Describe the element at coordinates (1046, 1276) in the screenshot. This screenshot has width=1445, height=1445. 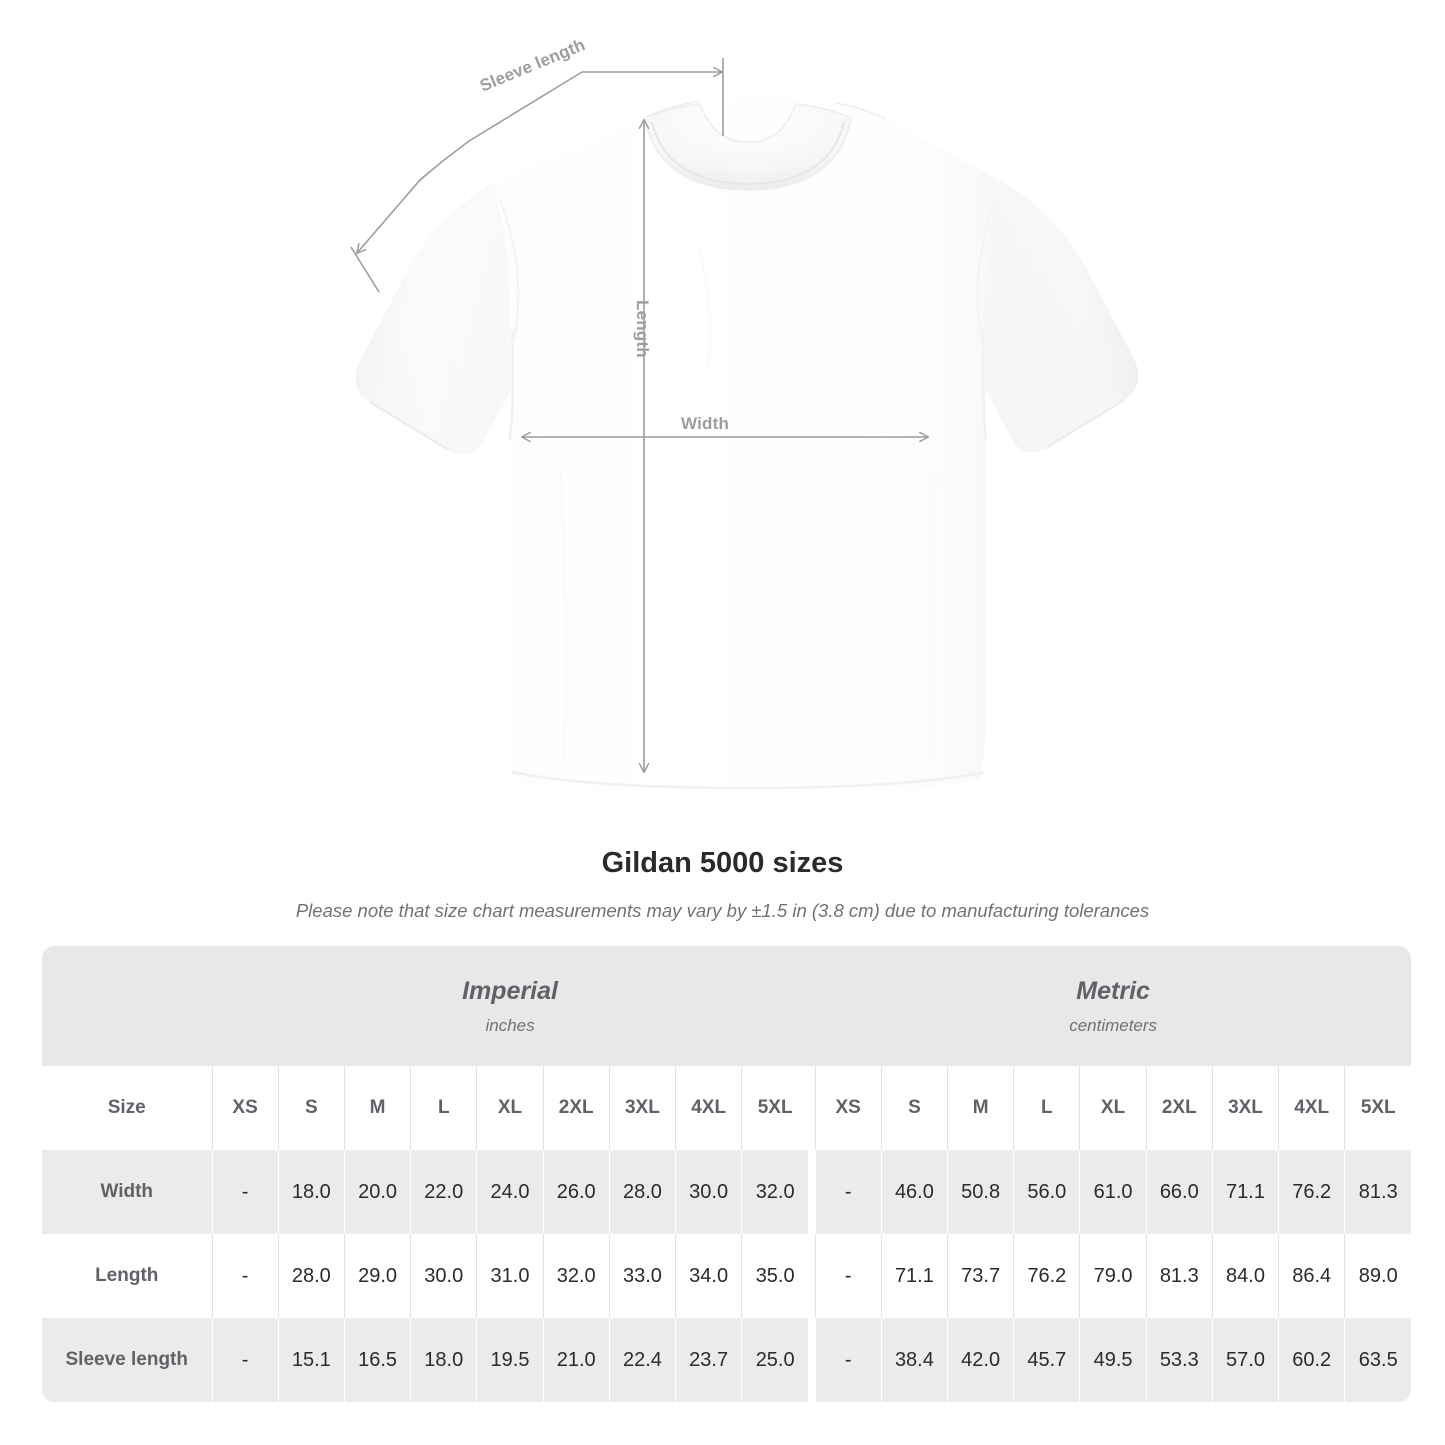
I see `cell-length-metric-l: 76.2` at that location.